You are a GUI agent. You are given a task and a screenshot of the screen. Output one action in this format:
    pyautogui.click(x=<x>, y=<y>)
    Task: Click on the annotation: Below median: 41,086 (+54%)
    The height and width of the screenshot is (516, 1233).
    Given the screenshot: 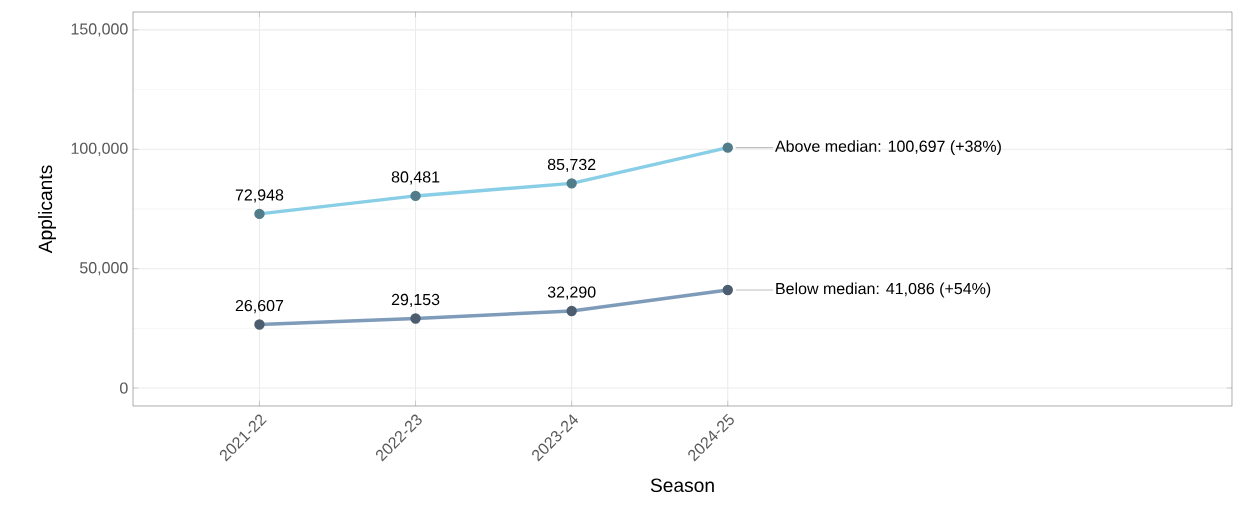 What is the action you would take?
    pyautogui.click(x=883, y=290)
    